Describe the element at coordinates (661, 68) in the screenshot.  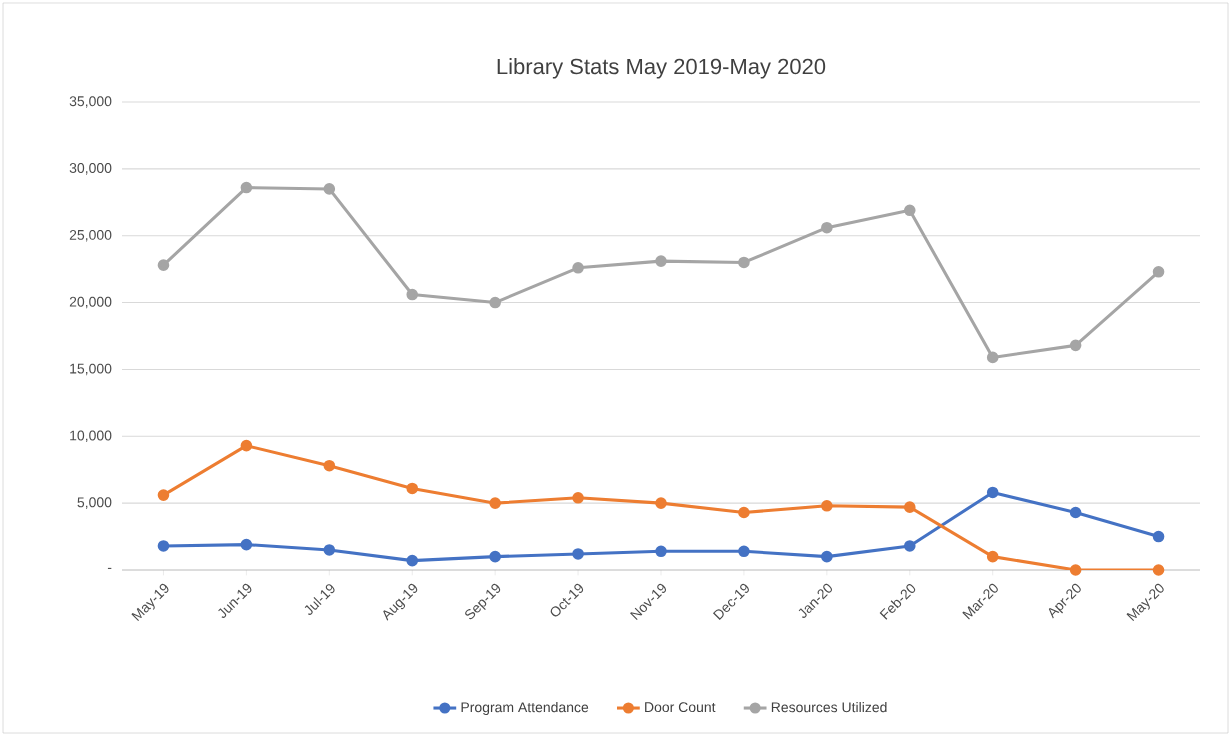
I see `chart-title: Library Stats May 2019-May 2020` at that location.